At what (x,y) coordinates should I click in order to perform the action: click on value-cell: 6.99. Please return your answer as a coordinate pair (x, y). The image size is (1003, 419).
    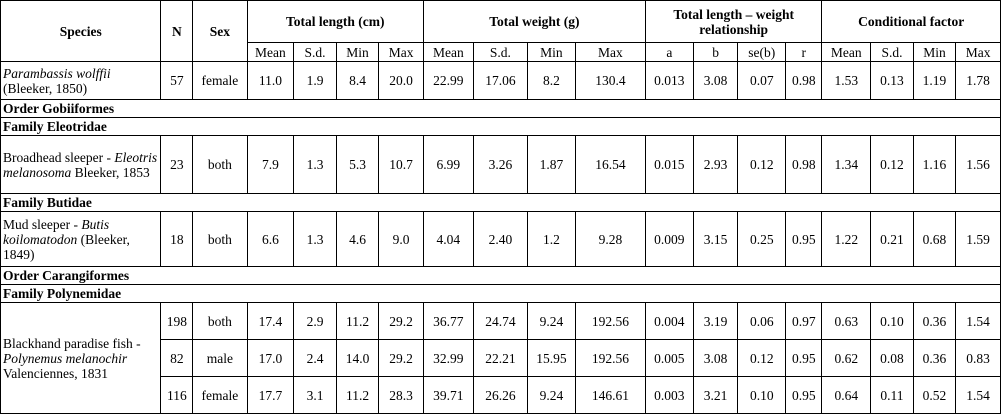
    Looking at the image, I should click on (448, 164).